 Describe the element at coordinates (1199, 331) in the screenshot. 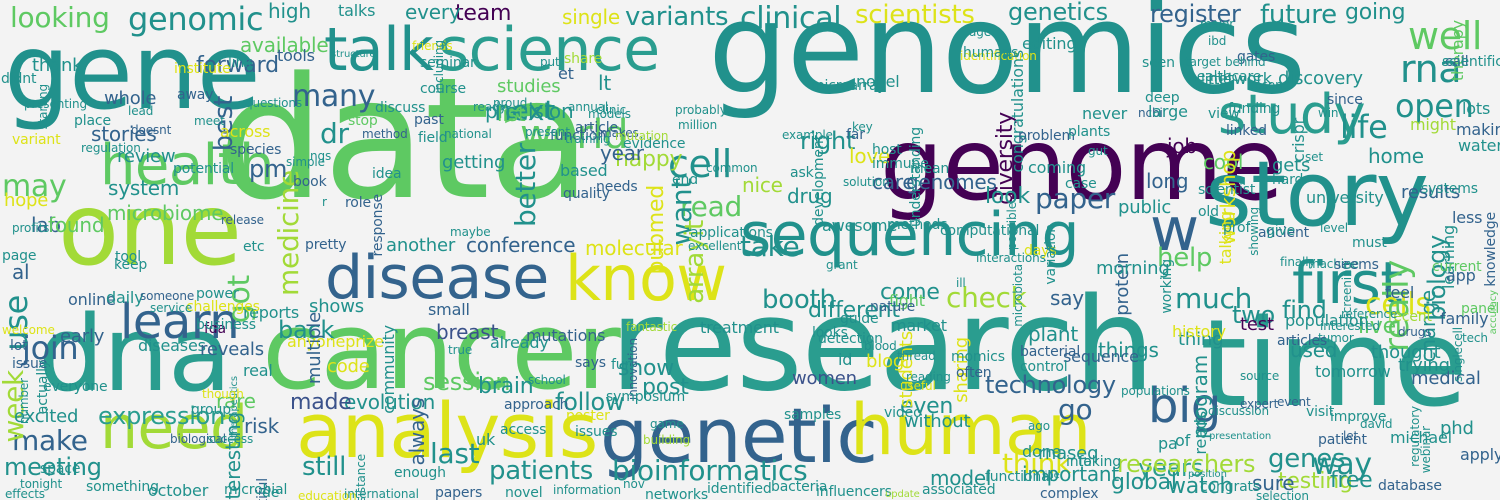

I see `word-history: history` at that location.